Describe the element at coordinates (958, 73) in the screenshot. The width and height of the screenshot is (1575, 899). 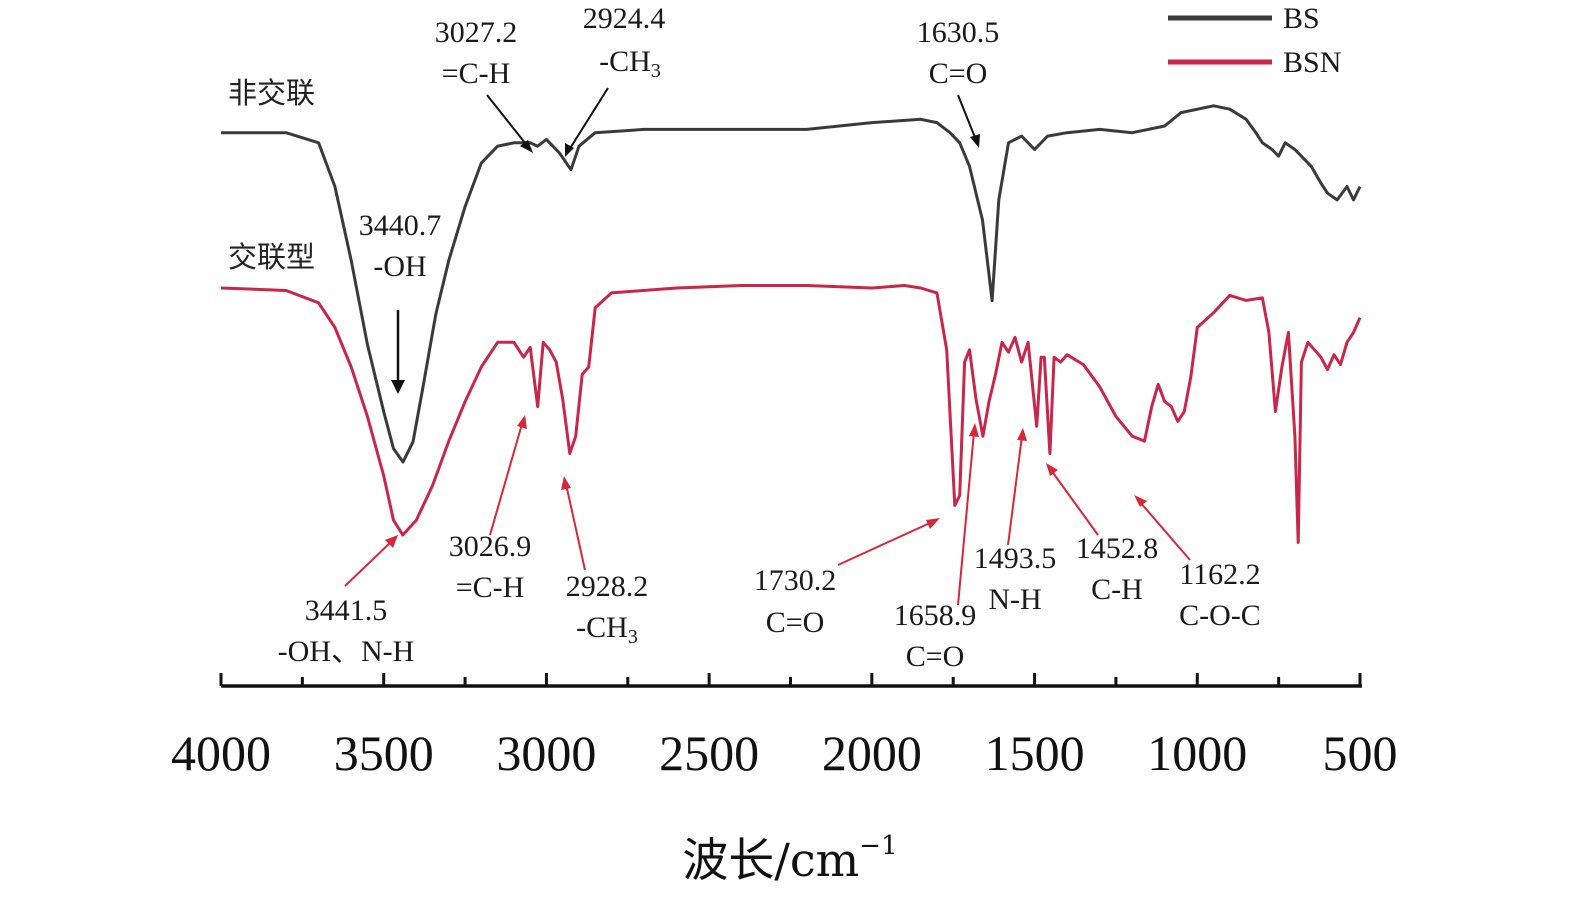
I see `annotation-bs-1630-group: C=O` at that location.